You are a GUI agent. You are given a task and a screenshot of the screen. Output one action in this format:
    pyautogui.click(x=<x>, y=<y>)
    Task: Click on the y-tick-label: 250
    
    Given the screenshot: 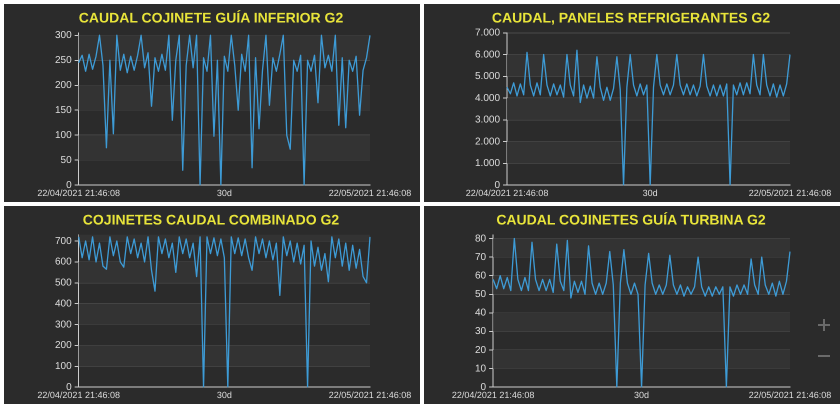 What is the action you would take?
    pyautogui.click(x=63, y=60)
    